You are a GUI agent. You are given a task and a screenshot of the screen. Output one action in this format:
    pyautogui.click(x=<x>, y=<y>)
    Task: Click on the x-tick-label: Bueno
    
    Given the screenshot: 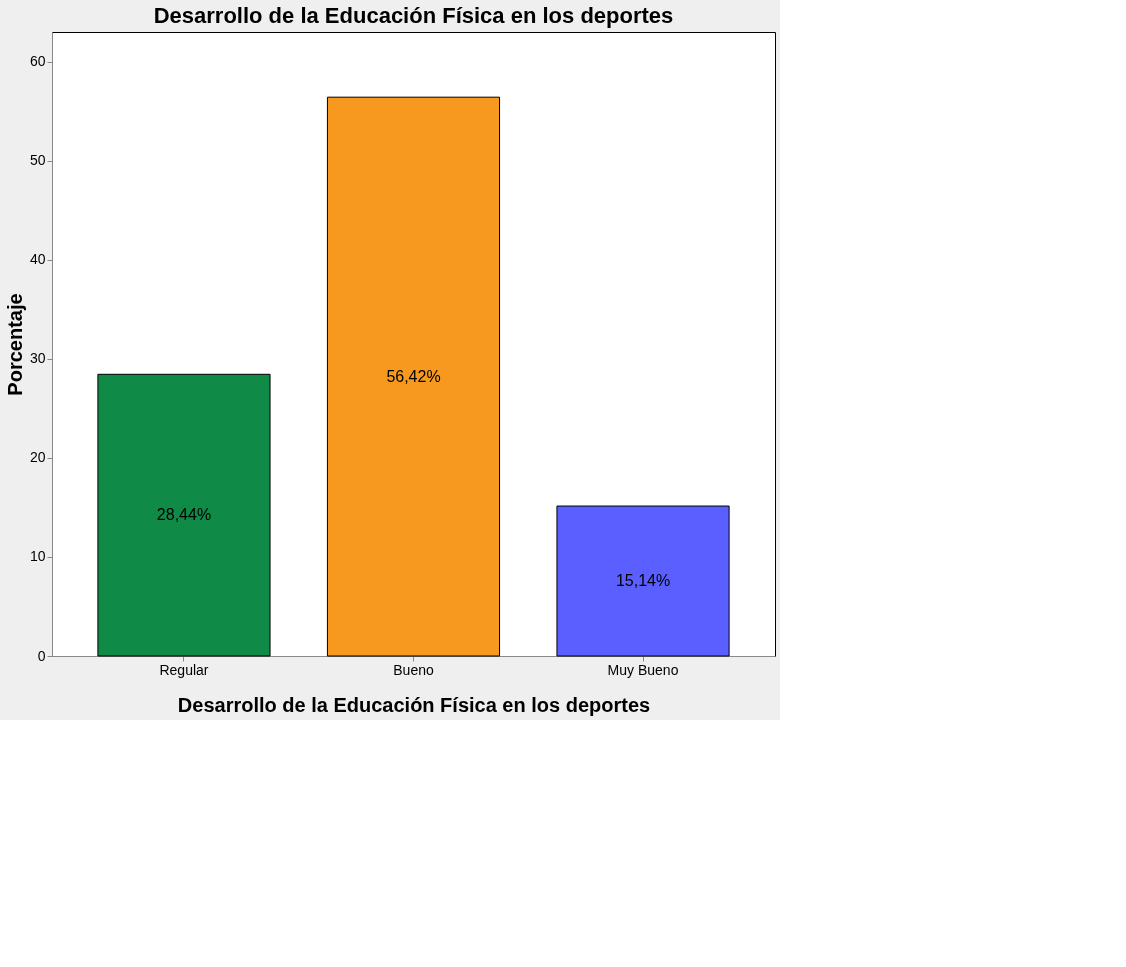 What is the action you would take?
    pyautogui.click(x=413, y=669)
    